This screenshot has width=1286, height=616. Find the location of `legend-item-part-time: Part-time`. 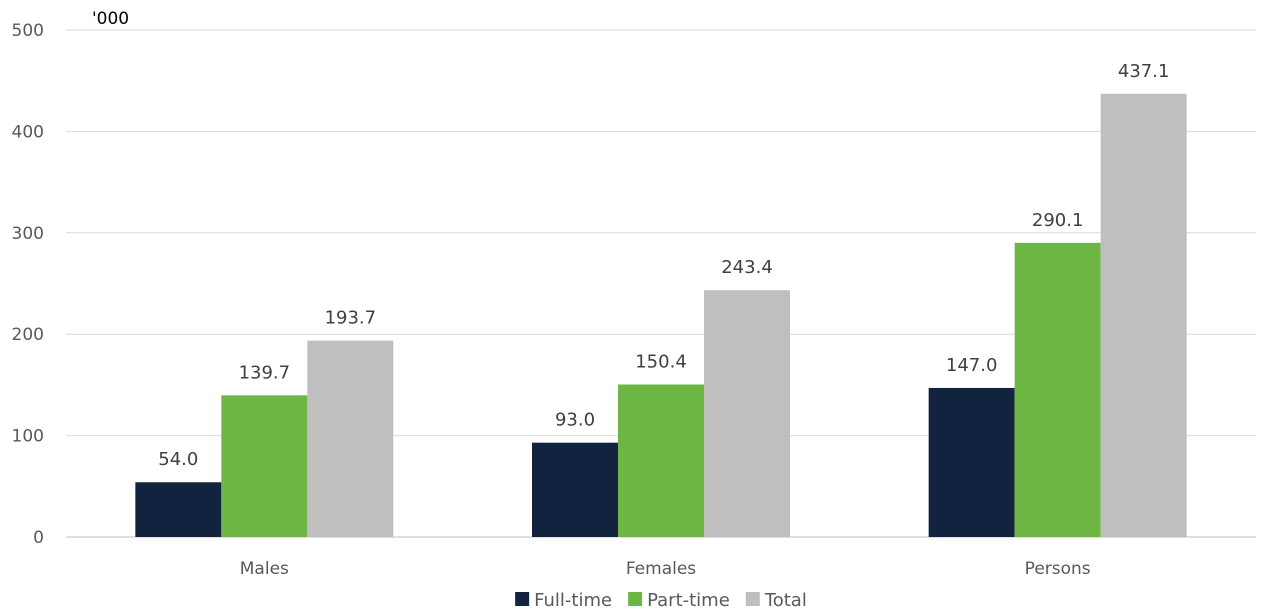

legend-item-part-time: Part-time is located at coordinates (679, 600).